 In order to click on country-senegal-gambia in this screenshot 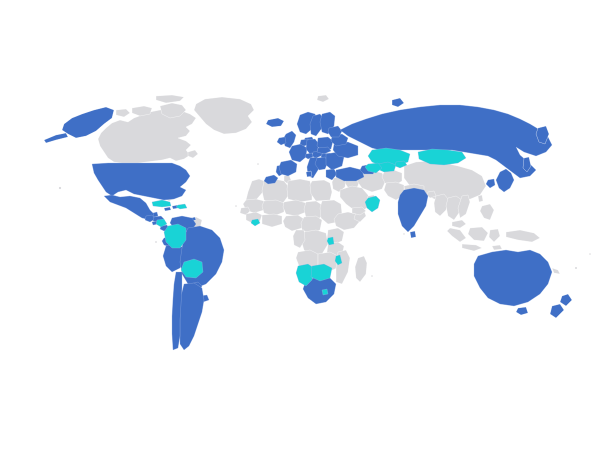, I will do `click(245, 211)`.